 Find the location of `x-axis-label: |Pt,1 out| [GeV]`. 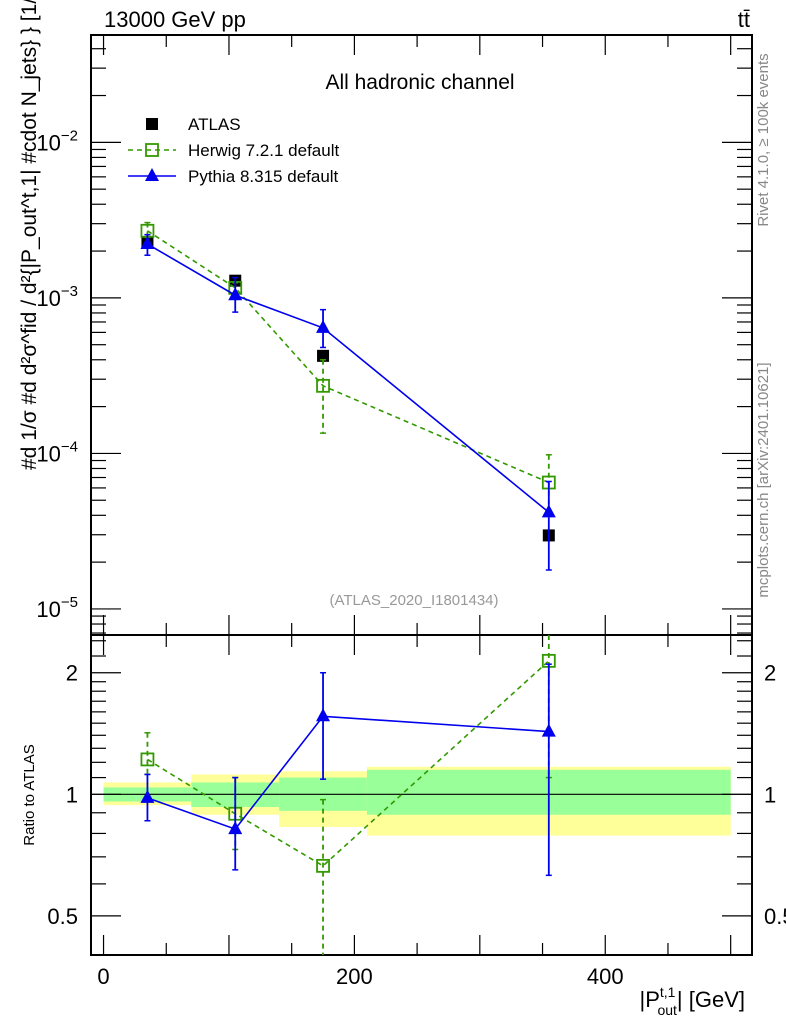

x-axis-label: |Pt,1 out| [GeV] is located at coordinates (692, 1001).